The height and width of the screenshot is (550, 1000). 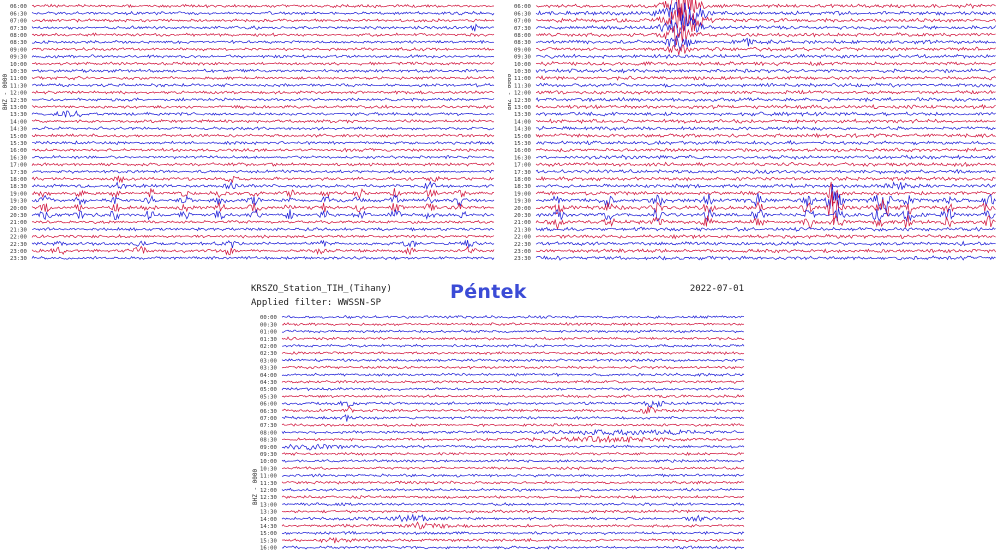 What do you see at coordinates (522, 58) in the screenshot?
I see `time-tick-label: 09:30` at bounding box center [522, 58].